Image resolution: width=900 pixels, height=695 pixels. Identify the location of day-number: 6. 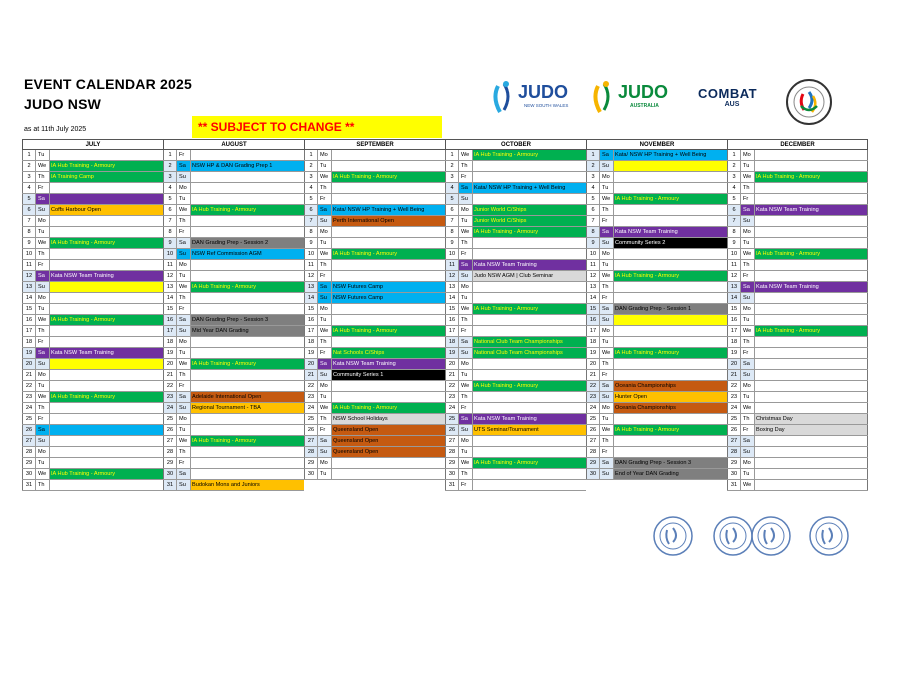
(452, 210).